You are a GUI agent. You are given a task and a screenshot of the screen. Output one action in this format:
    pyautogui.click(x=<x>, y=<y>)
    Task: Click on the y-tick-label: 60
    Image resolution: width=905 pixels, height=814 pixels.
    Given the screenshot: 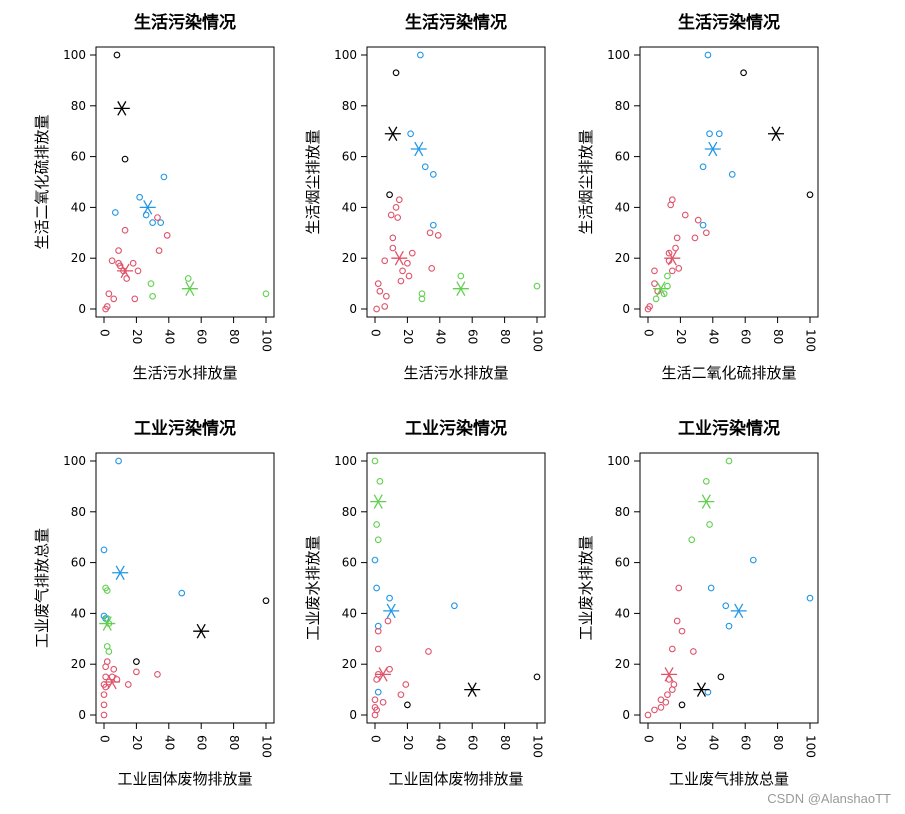 What is the action you would take?
    pyautogui.click(x=622, y=157)
    